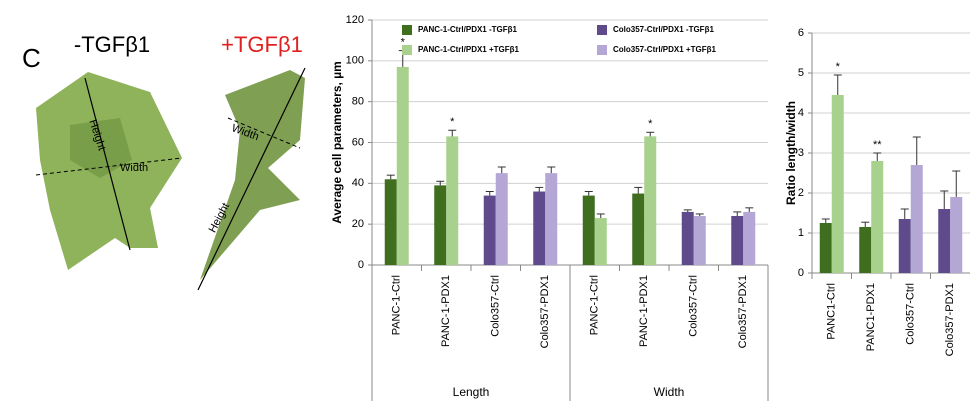  I want to click on y-tick-label: 1, so click(801, 233).